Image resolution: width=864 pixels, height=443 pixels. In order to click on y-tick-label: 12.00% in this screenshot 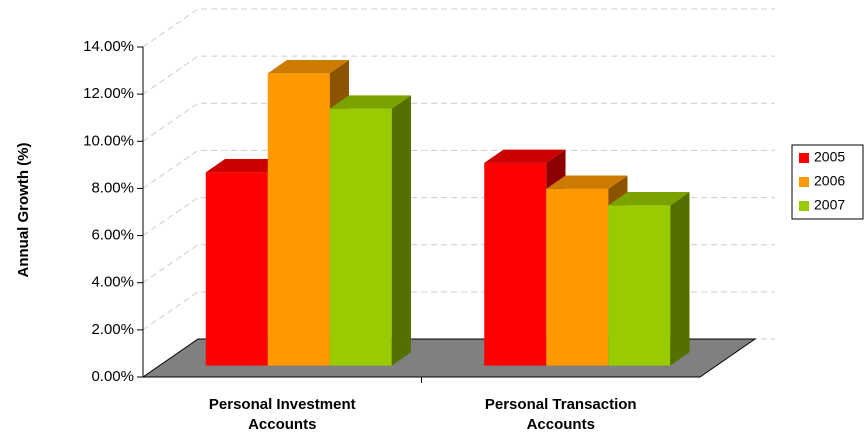, I will do `click(108, 93)`.